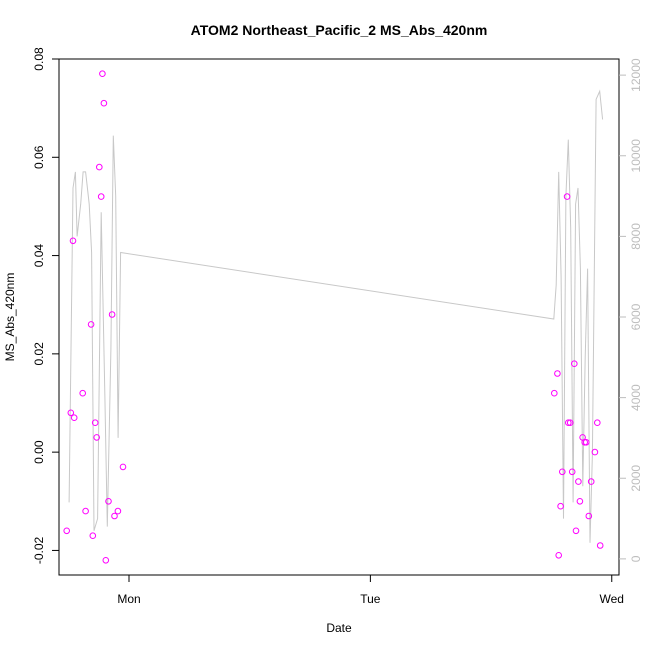 The width and height of the screenshot is (650, 650). I want to click on y-axis-right: 0 2000 4000 6000 8000 10000 12000, so click(631, 310).